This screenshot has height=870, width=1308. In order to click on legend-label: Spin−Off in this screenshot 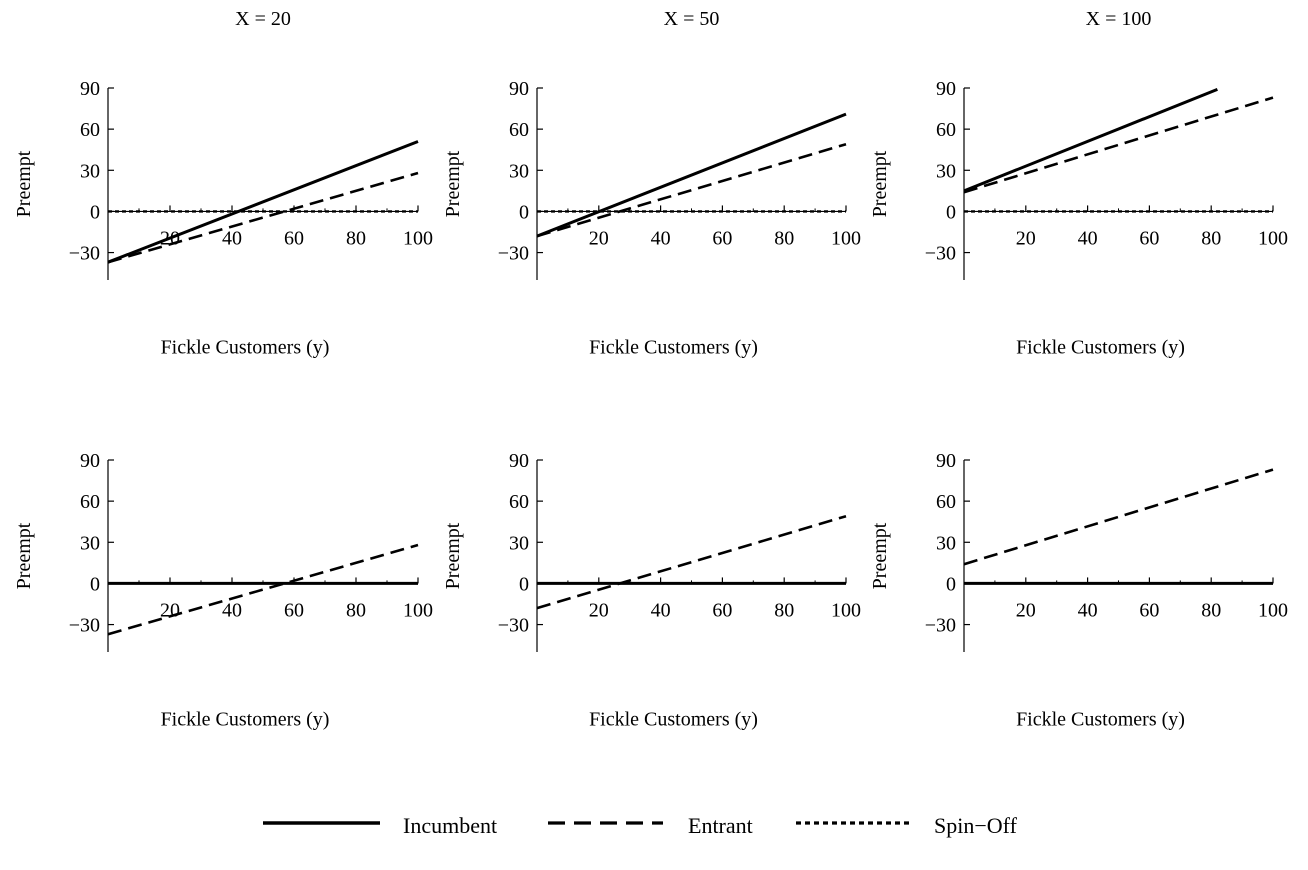, I will do `click(976, 825)`.